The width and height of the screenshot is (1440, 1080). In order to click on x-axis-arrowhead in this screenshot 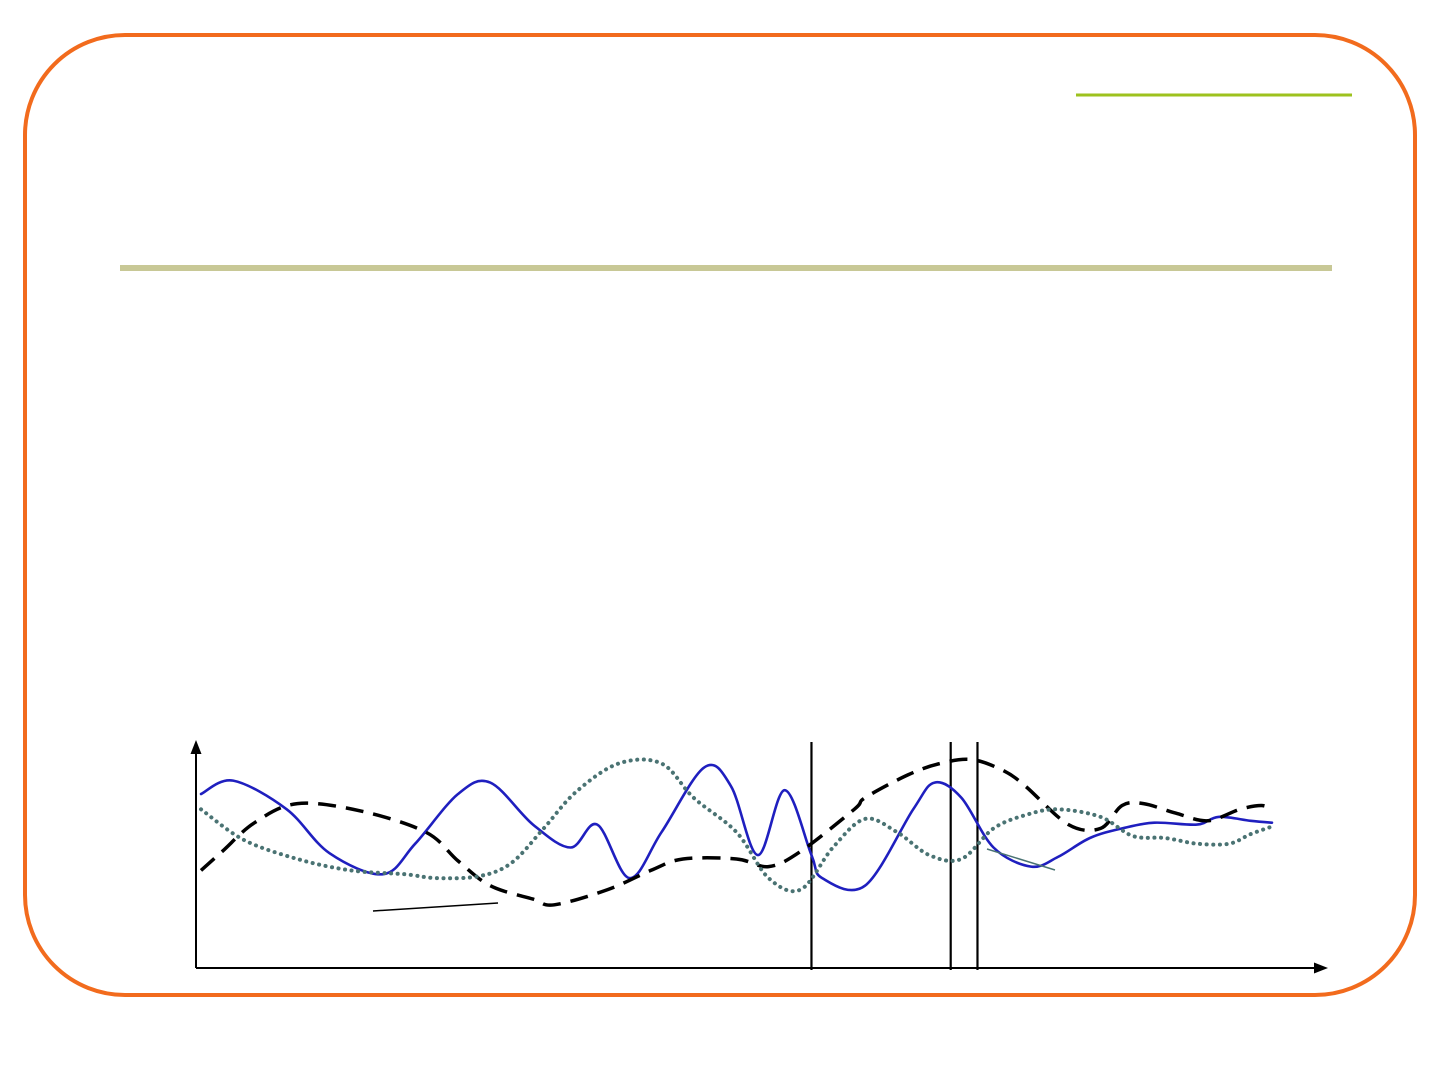, I will do `click(1321, 968)`.